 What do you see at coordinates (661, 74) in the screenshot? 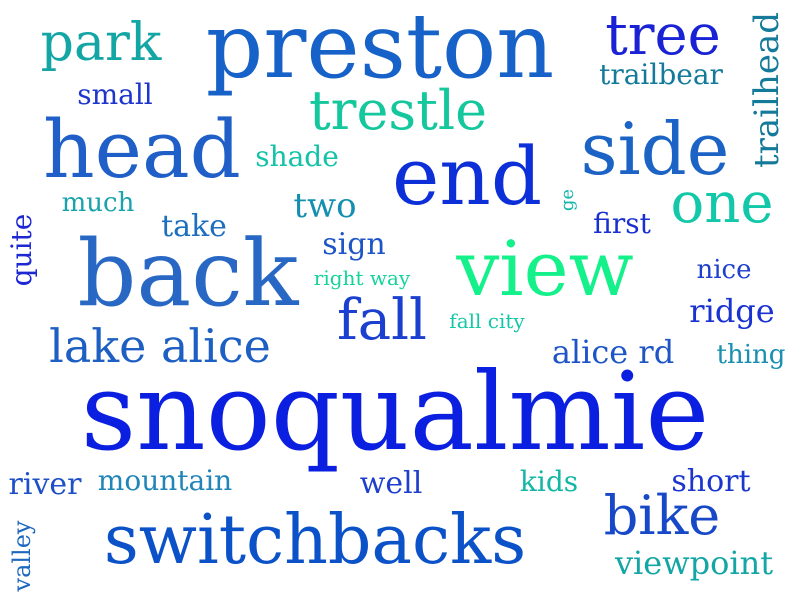
I see `word-trailbear: trailbear` at bounding box center [661, 74].